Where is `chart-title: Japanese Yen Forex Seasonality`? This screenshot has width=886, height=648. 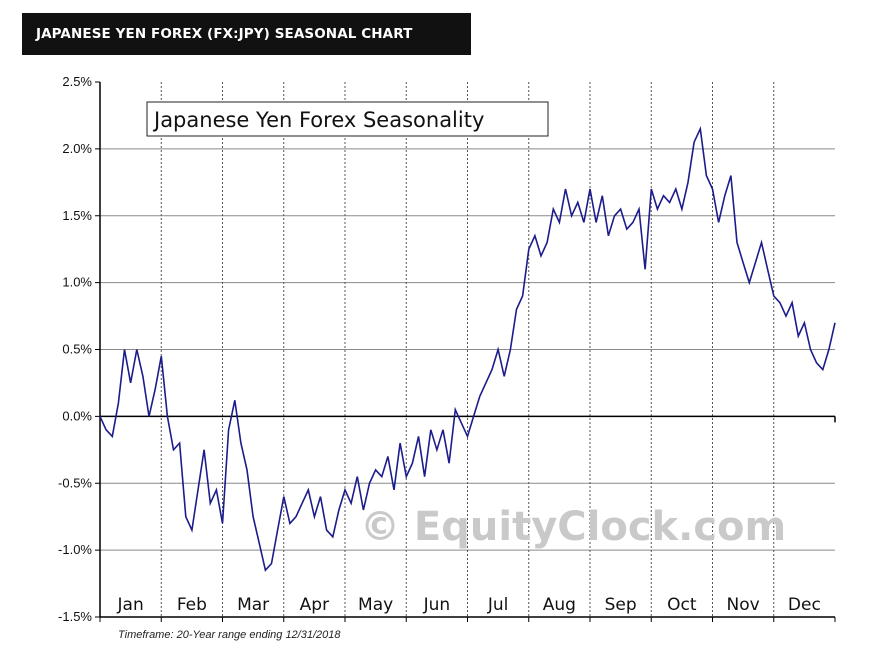
chart-title: Japanese Yen Forex Seasonality is located at coordinates (318, 120).